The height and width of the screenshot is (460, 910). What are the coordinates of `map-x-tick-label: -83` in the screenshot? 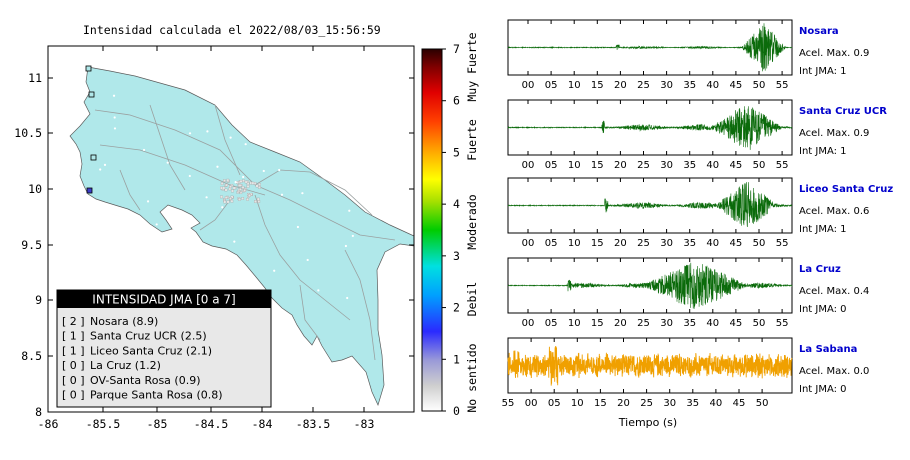 It's located at (364, 424).